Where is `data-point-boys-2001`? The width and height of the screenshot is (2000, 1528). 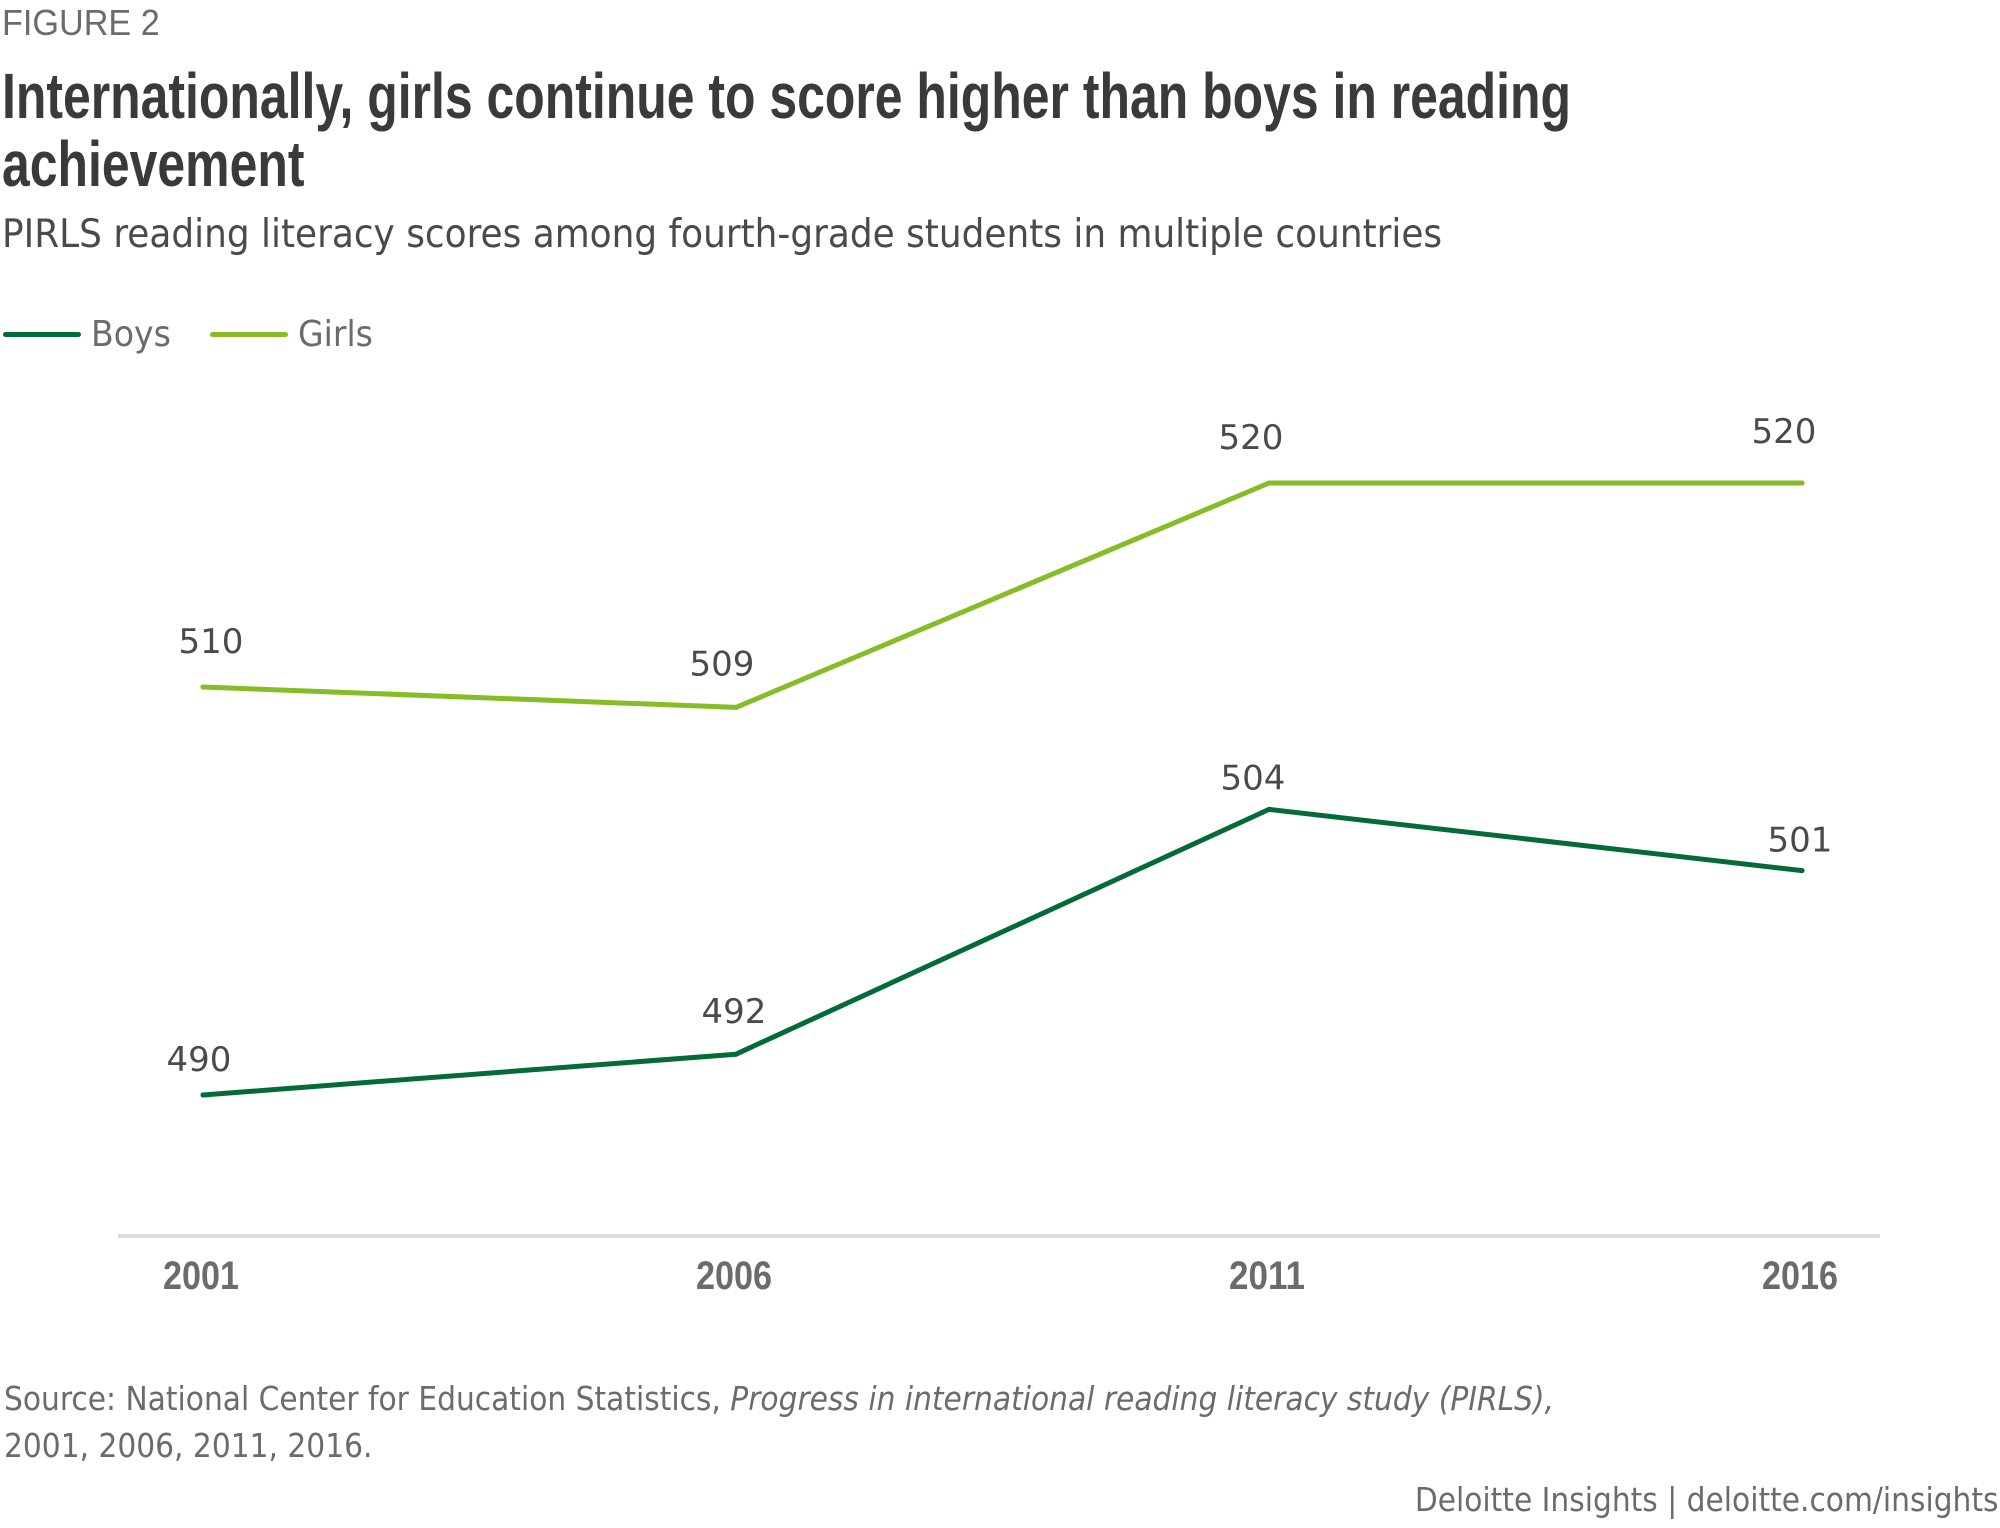 data-point-boys-2001 is located at coordinates (203, 1095).